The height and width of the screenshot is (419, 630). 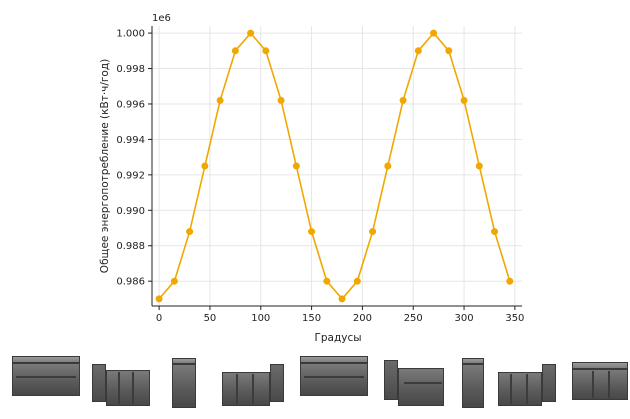 What do you see at coordinates (130, 140) in the screenshot?
I see `y-tick-label: 0.994` at bounding box center [130, 140].